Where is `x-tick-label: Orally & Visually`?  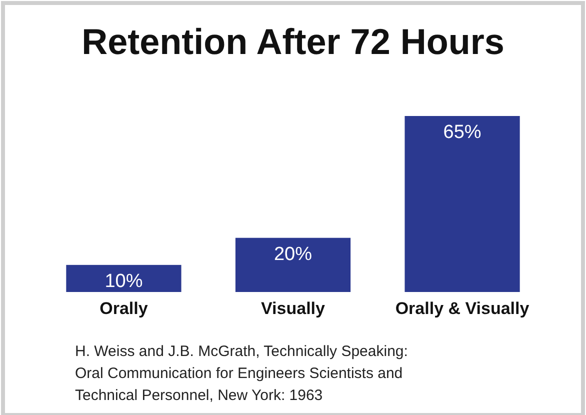 x-tick-label: Orally & Visually is located at coordinates (462, 308).